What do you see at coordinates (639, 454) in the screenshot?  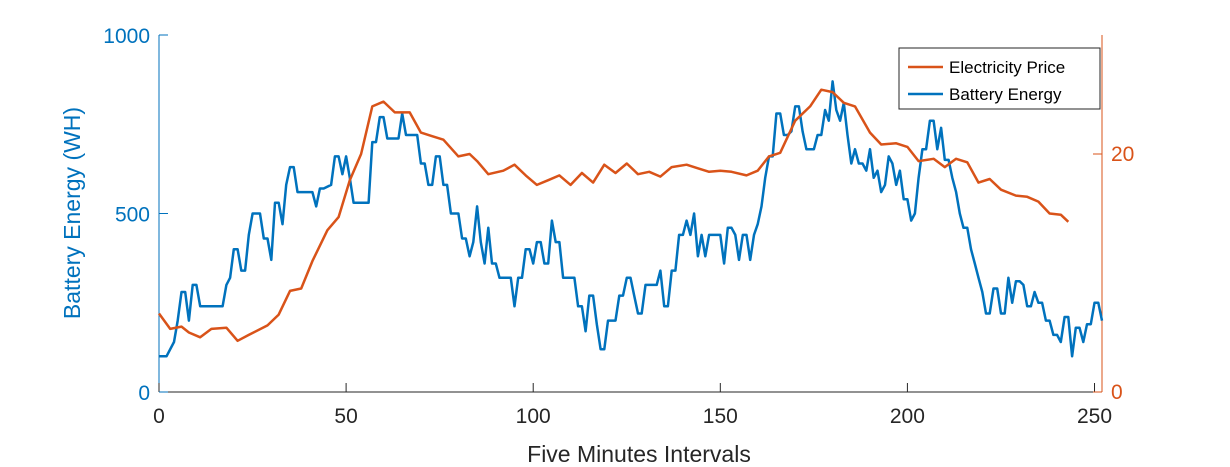 I see `x-axis-label: Five Minutes Intervals` at bounding box center [639, 454].